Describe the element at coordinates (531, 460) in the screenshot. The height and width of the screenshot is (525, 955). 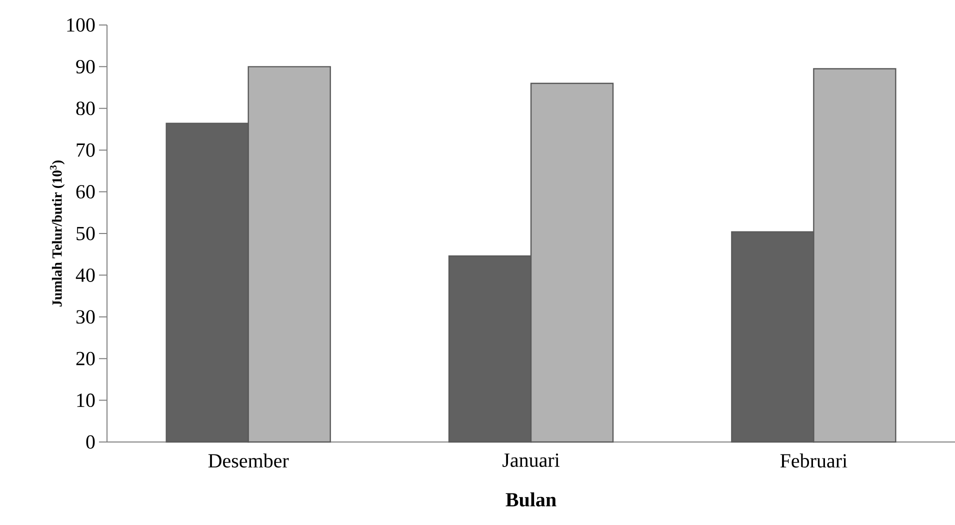
I see `x-tick-label: Januari` at that location.